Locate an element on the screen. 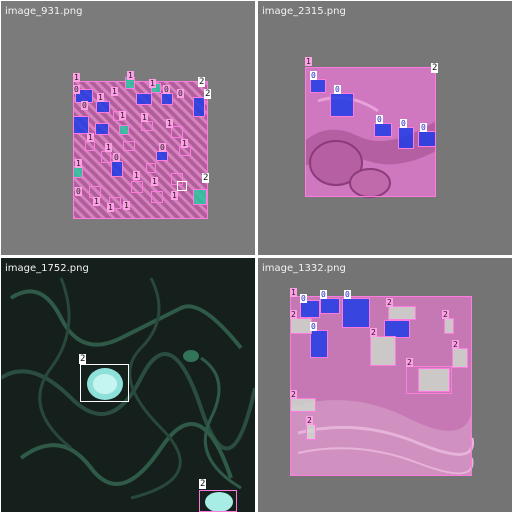  panel-filename: image_1332.png is located at coordinates (304, 268).